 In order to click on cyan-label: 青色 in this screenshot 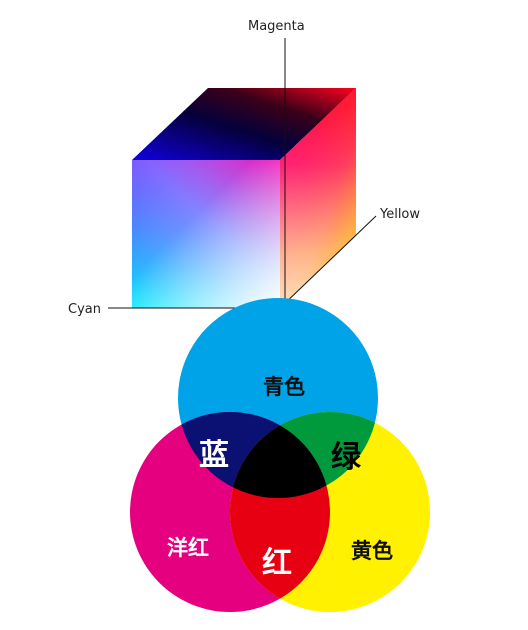, I will do `click(284, 387)`.